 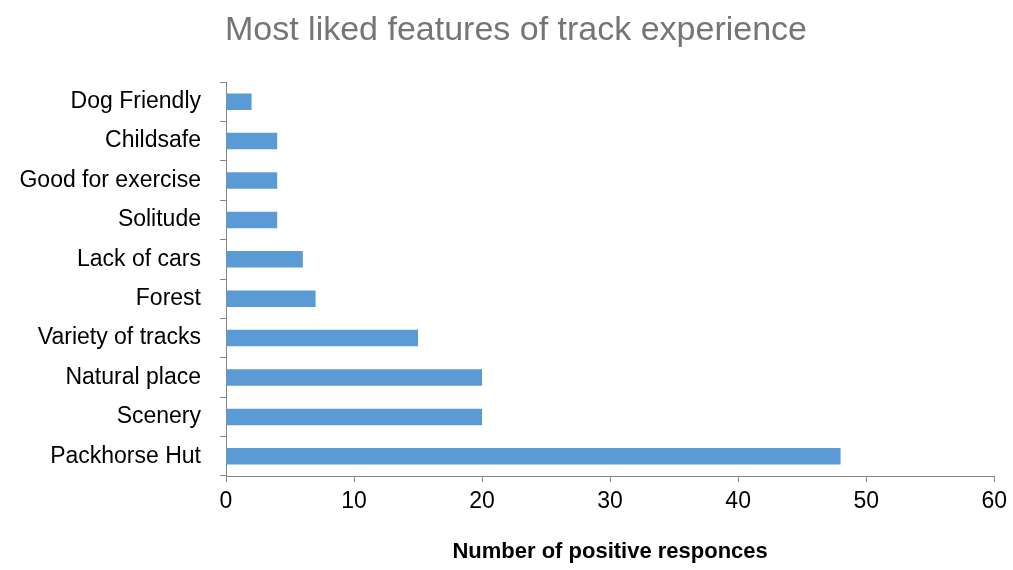 I want to click on y-tick-label: Dog Friendly, so click(x=136, y=100).